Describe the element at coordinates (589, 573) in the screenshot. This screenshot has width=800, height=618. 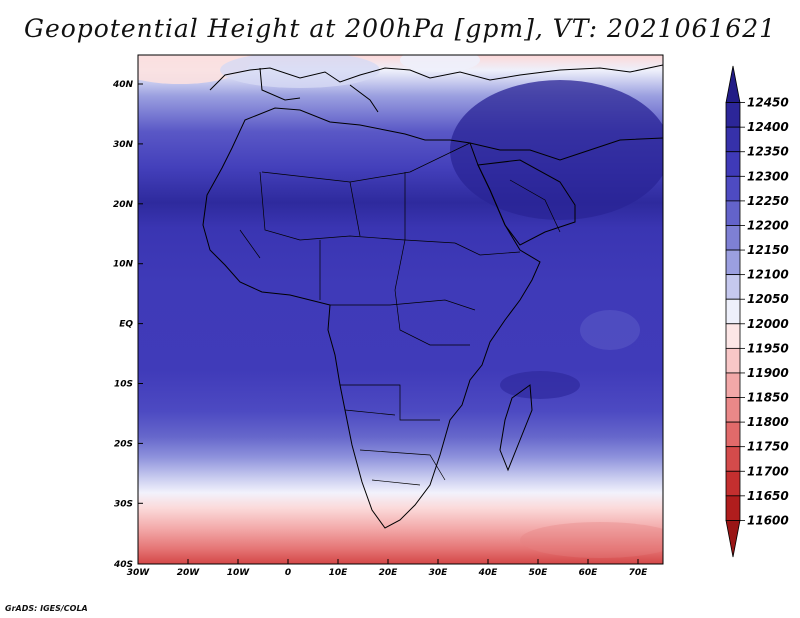
I see `lon-tick-label: 60E` at that location.